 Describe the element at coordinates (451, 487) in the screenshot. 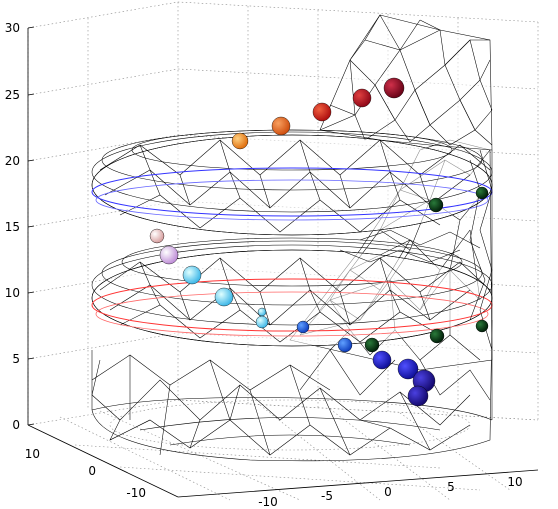

I see `x-tick-label: 5` at that location.